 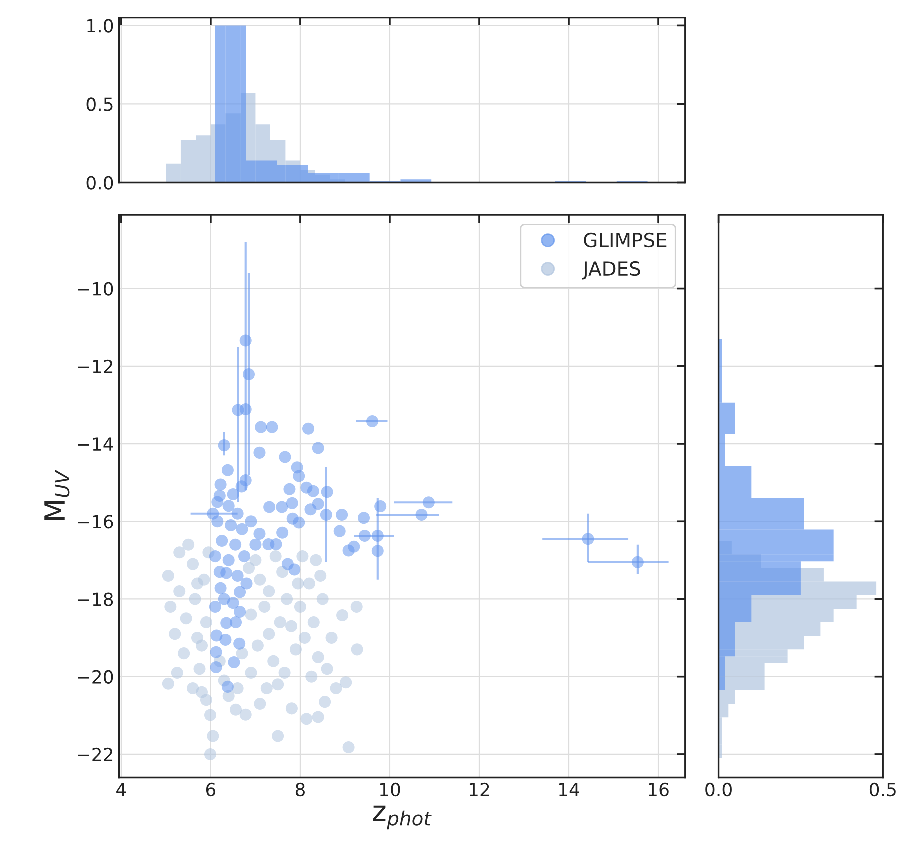 I want to click on x-tick-label: 12, so click(x=480, y=789).